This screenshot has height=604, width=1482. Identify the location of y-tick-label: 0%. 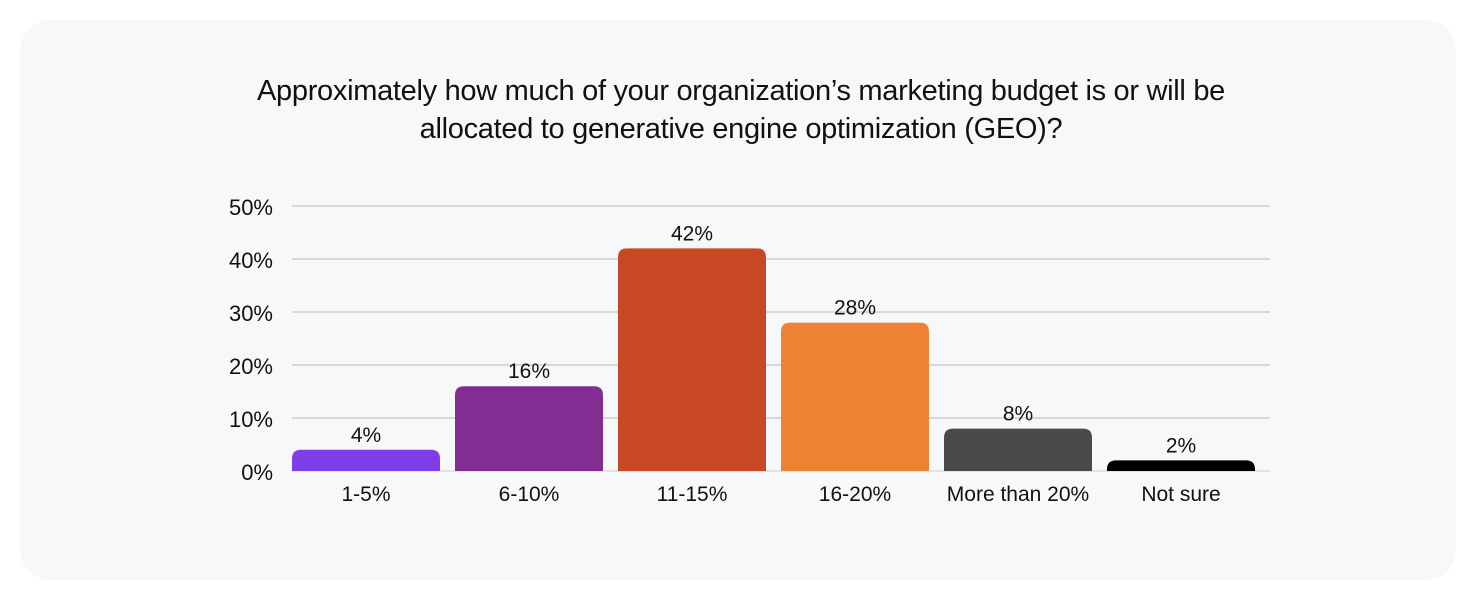
(257, 472).